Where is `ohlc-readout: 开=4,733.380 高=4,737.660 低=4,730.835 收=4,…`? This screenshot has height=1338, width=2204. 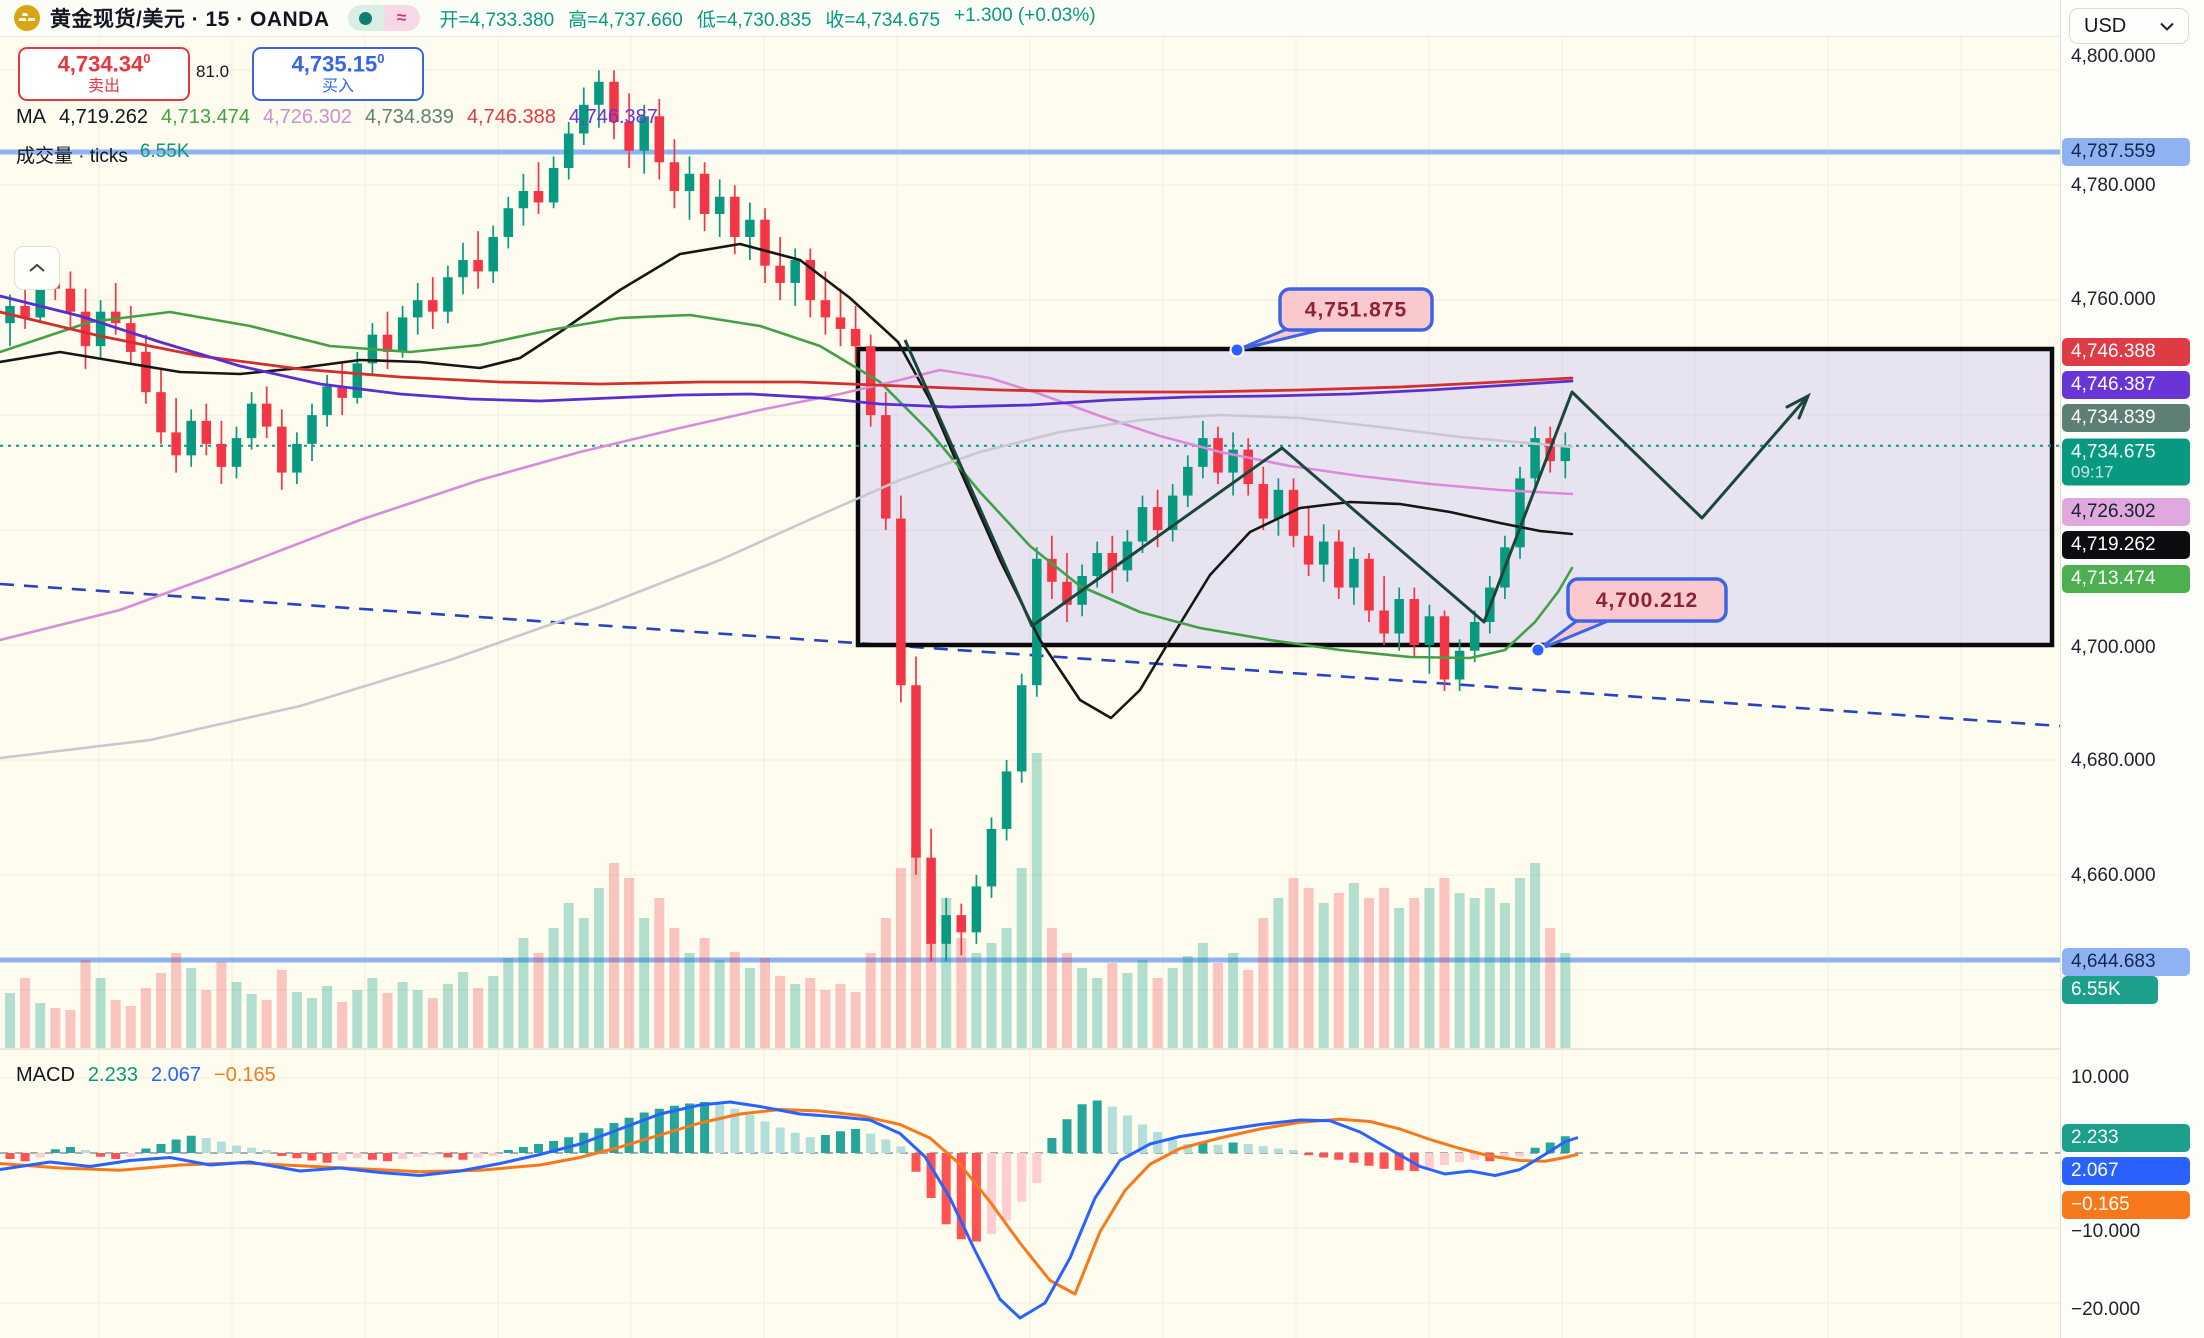 ohlc-readout: 开=4,733.380 高=4,737.660 低=4,730.835 收=4,… is located at coordinates (768, 18).